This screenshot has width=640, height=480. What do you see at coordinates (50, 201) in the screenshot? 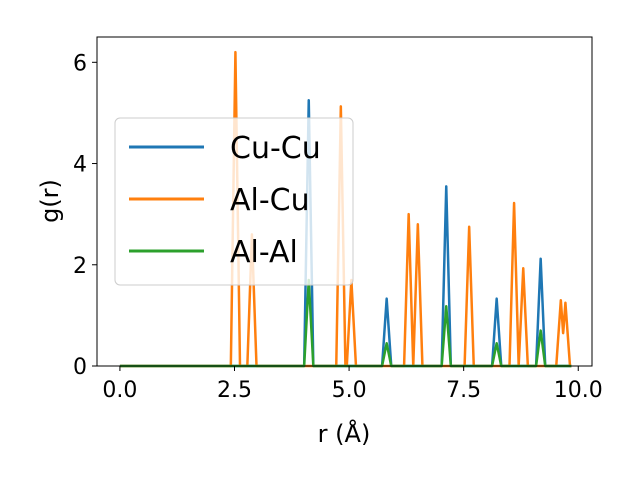
I see `y-axis-label: g(r)` at bounding box center [50, 201].